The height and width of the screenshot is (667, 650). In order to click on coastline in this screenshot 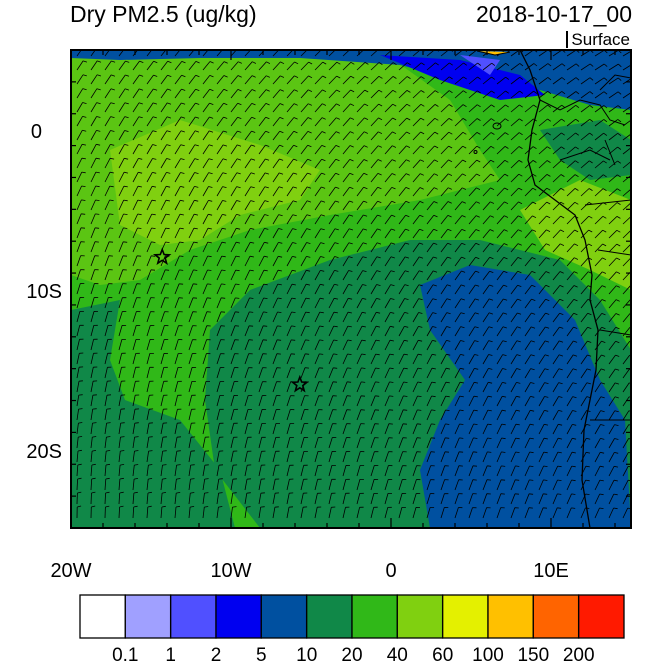, I will do `click(559, 289)`.